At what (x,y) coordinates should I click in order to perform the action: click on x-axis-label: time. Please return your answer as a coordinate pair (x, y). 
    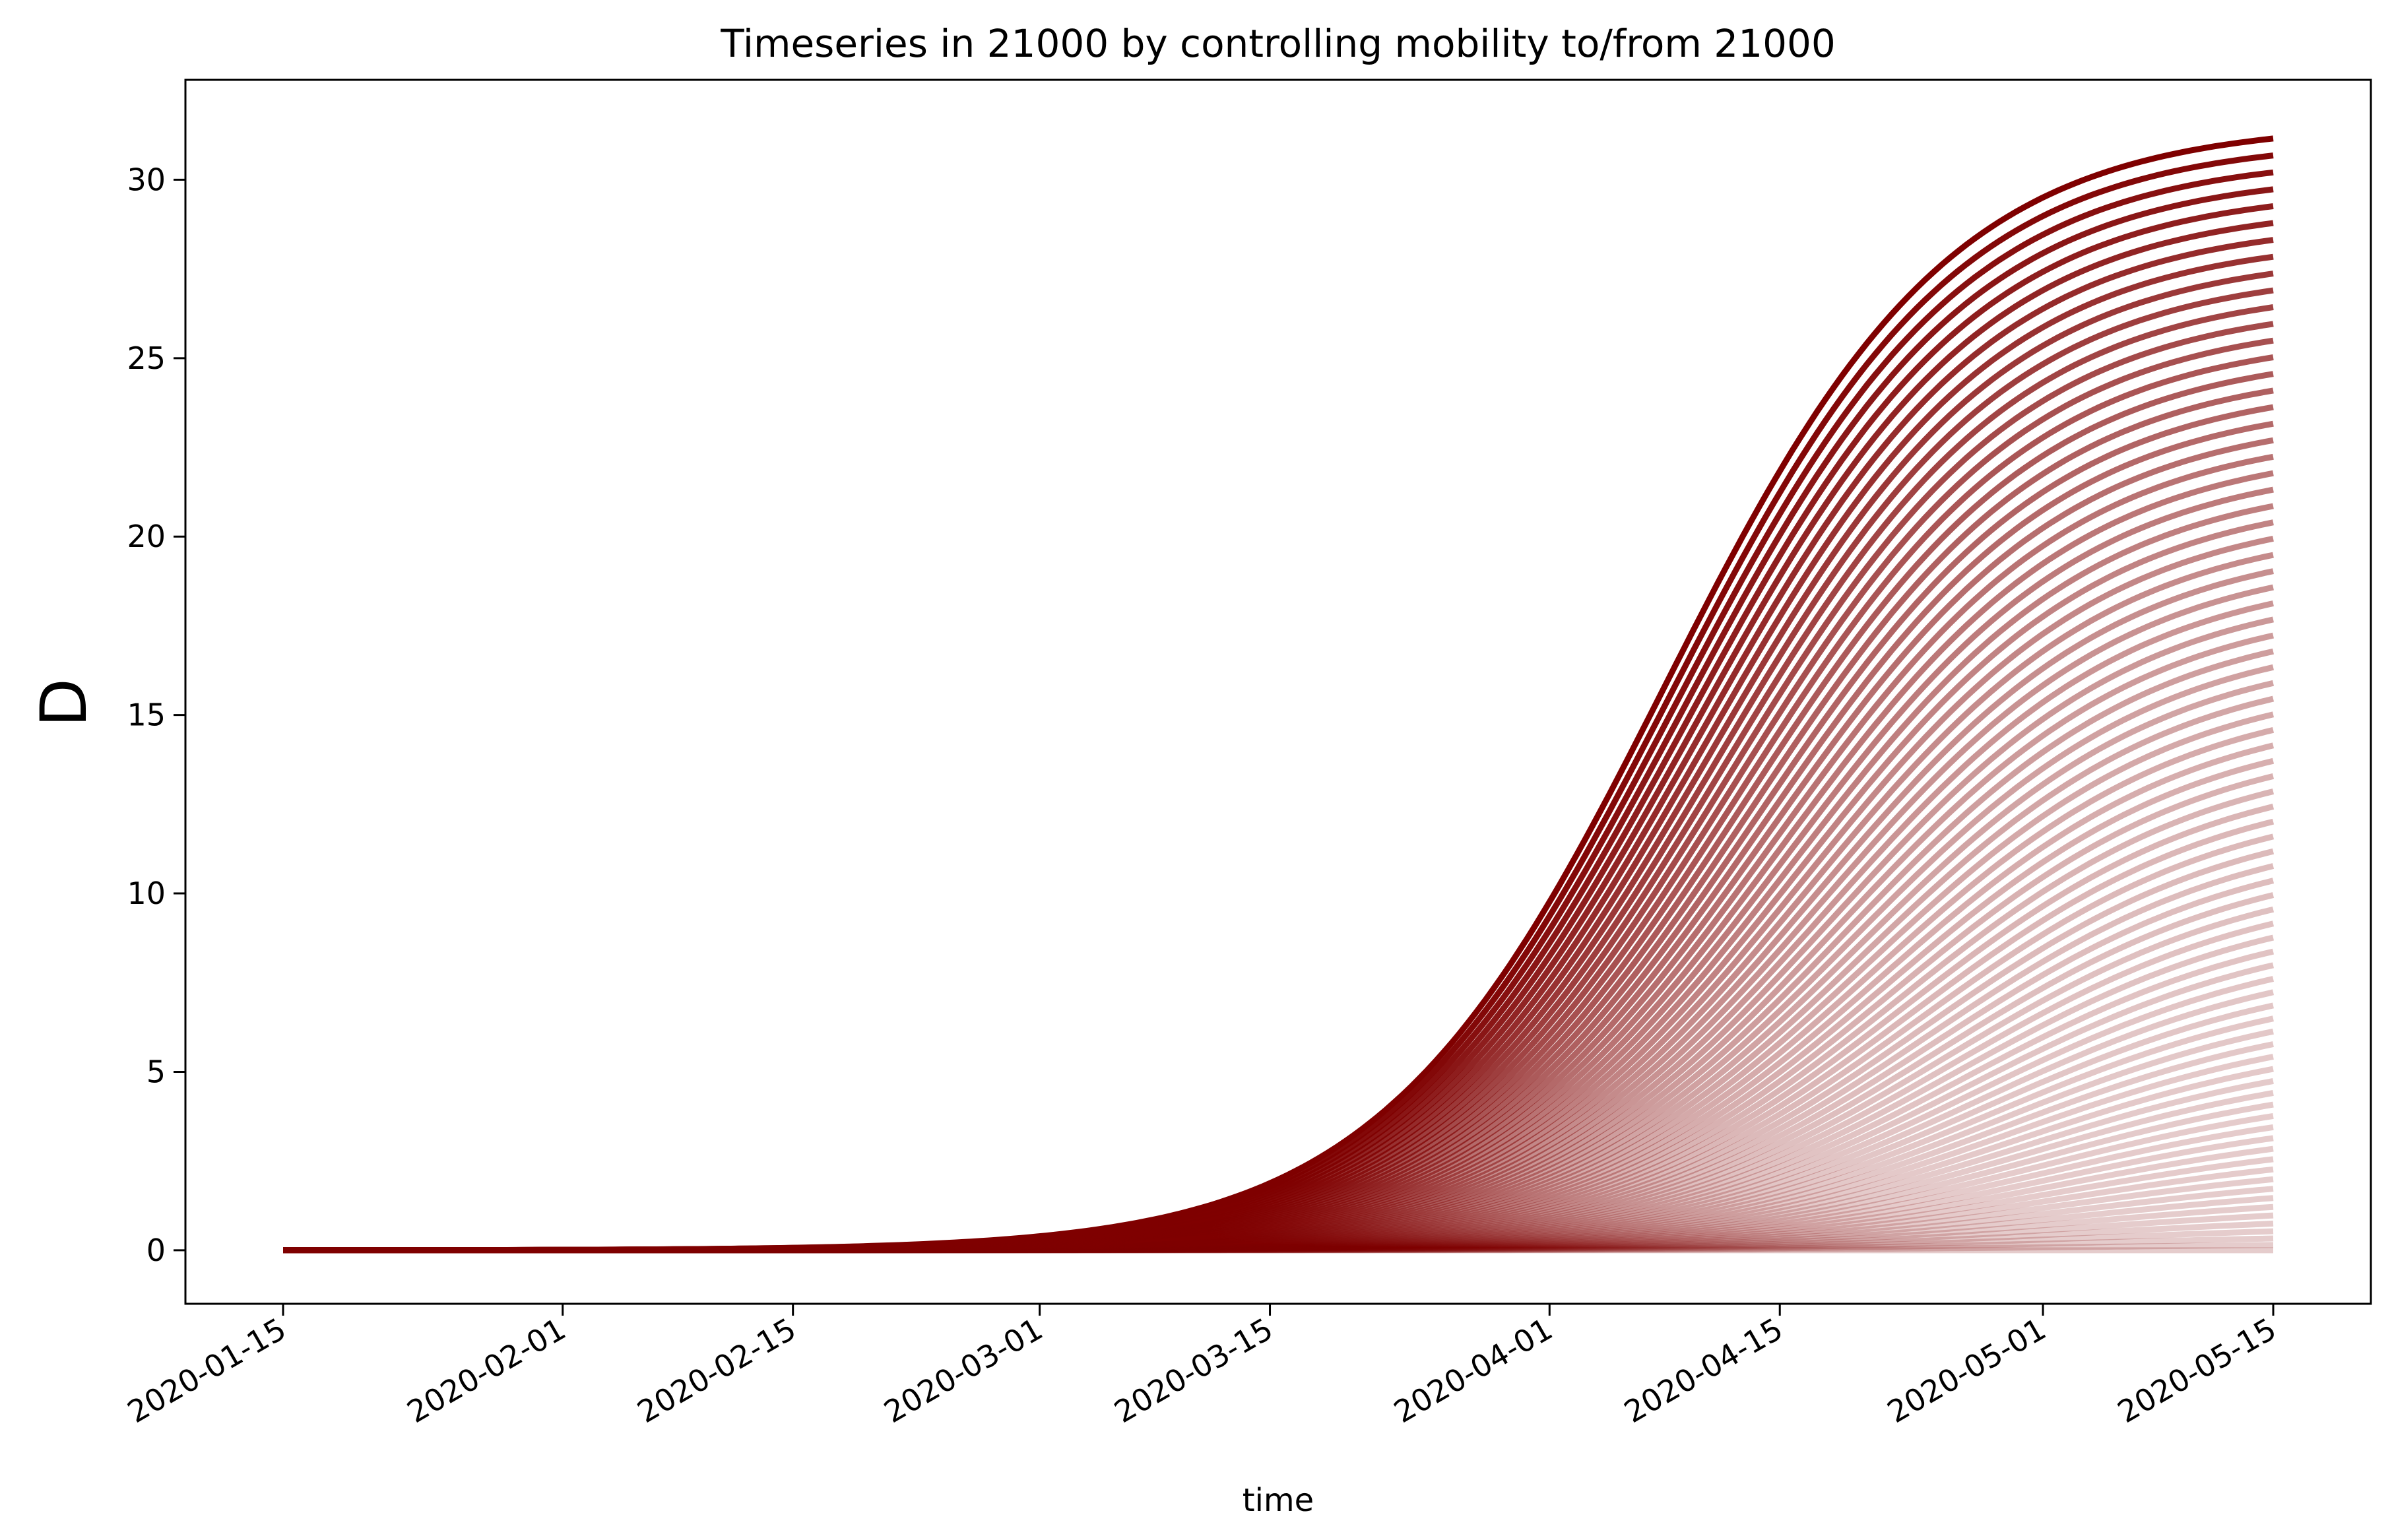
    Looking at the image, I should click on (1278, 1501).